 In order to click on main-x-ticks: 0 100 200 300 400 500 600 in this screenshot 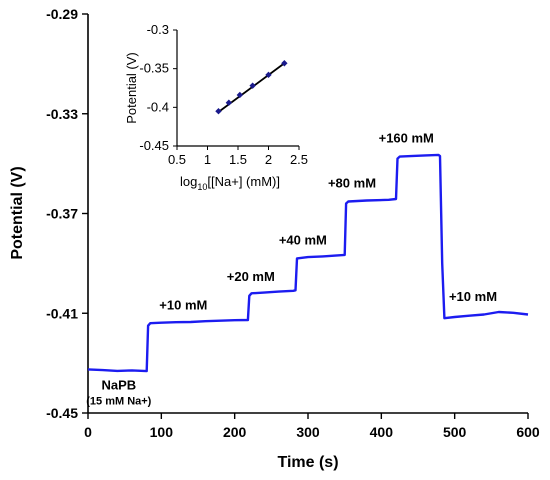, I will do `click(312, 426)`.